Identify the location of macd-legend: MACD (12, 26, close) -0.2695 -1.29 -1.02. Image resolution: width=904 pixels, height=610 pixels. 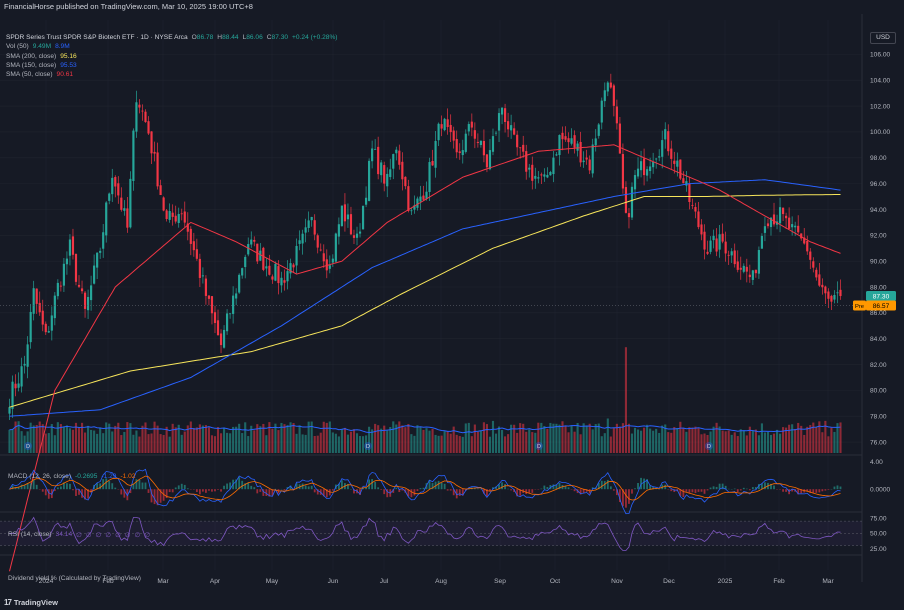
(72, 476).